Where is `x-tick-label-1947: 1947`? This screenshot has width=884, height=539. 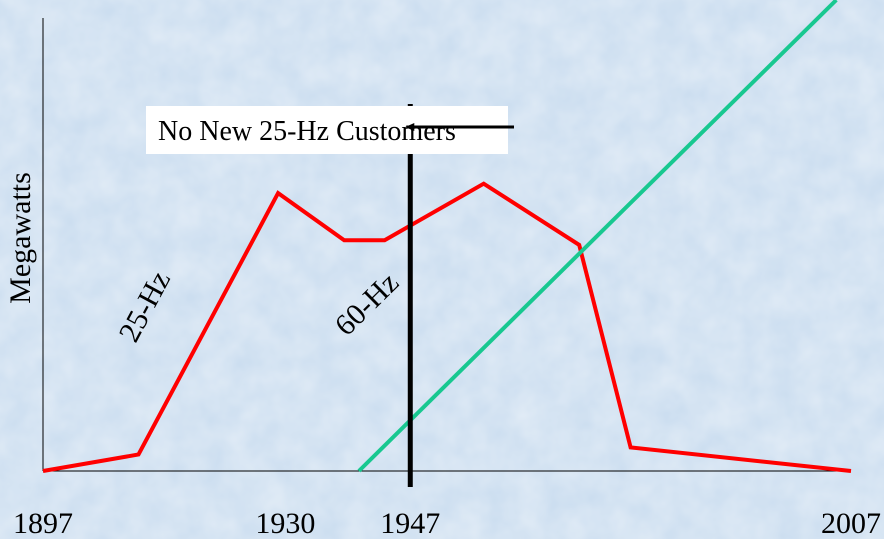 x-tick-label-1947: 1947 is located at coordinates (410, 523).